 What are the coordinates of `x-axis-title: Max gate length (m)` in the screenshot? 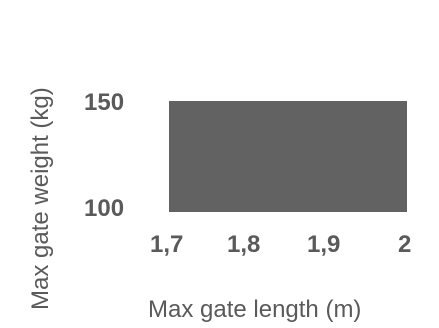 It's located at (254, 309).